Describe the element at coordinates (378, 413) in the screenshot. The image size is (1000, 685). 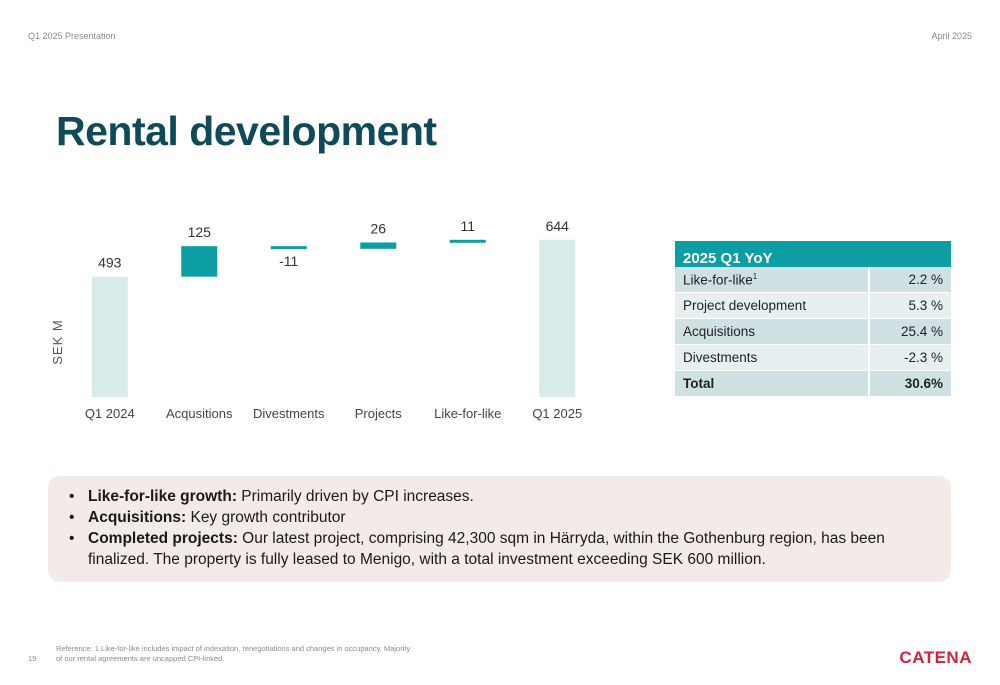
I see `x-tick-label: Projects` at that location.